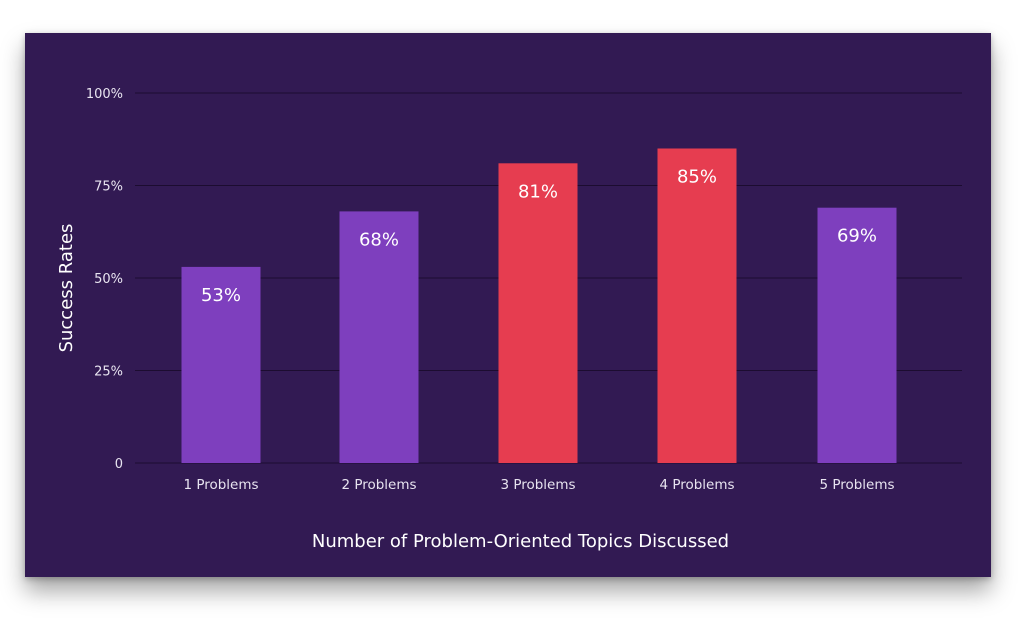 This screenshot has width=1024, height=619. Describe the element at coordinates (696, 485) in the screenshot. I see `x-tick-label: 4 Problems` at that location.